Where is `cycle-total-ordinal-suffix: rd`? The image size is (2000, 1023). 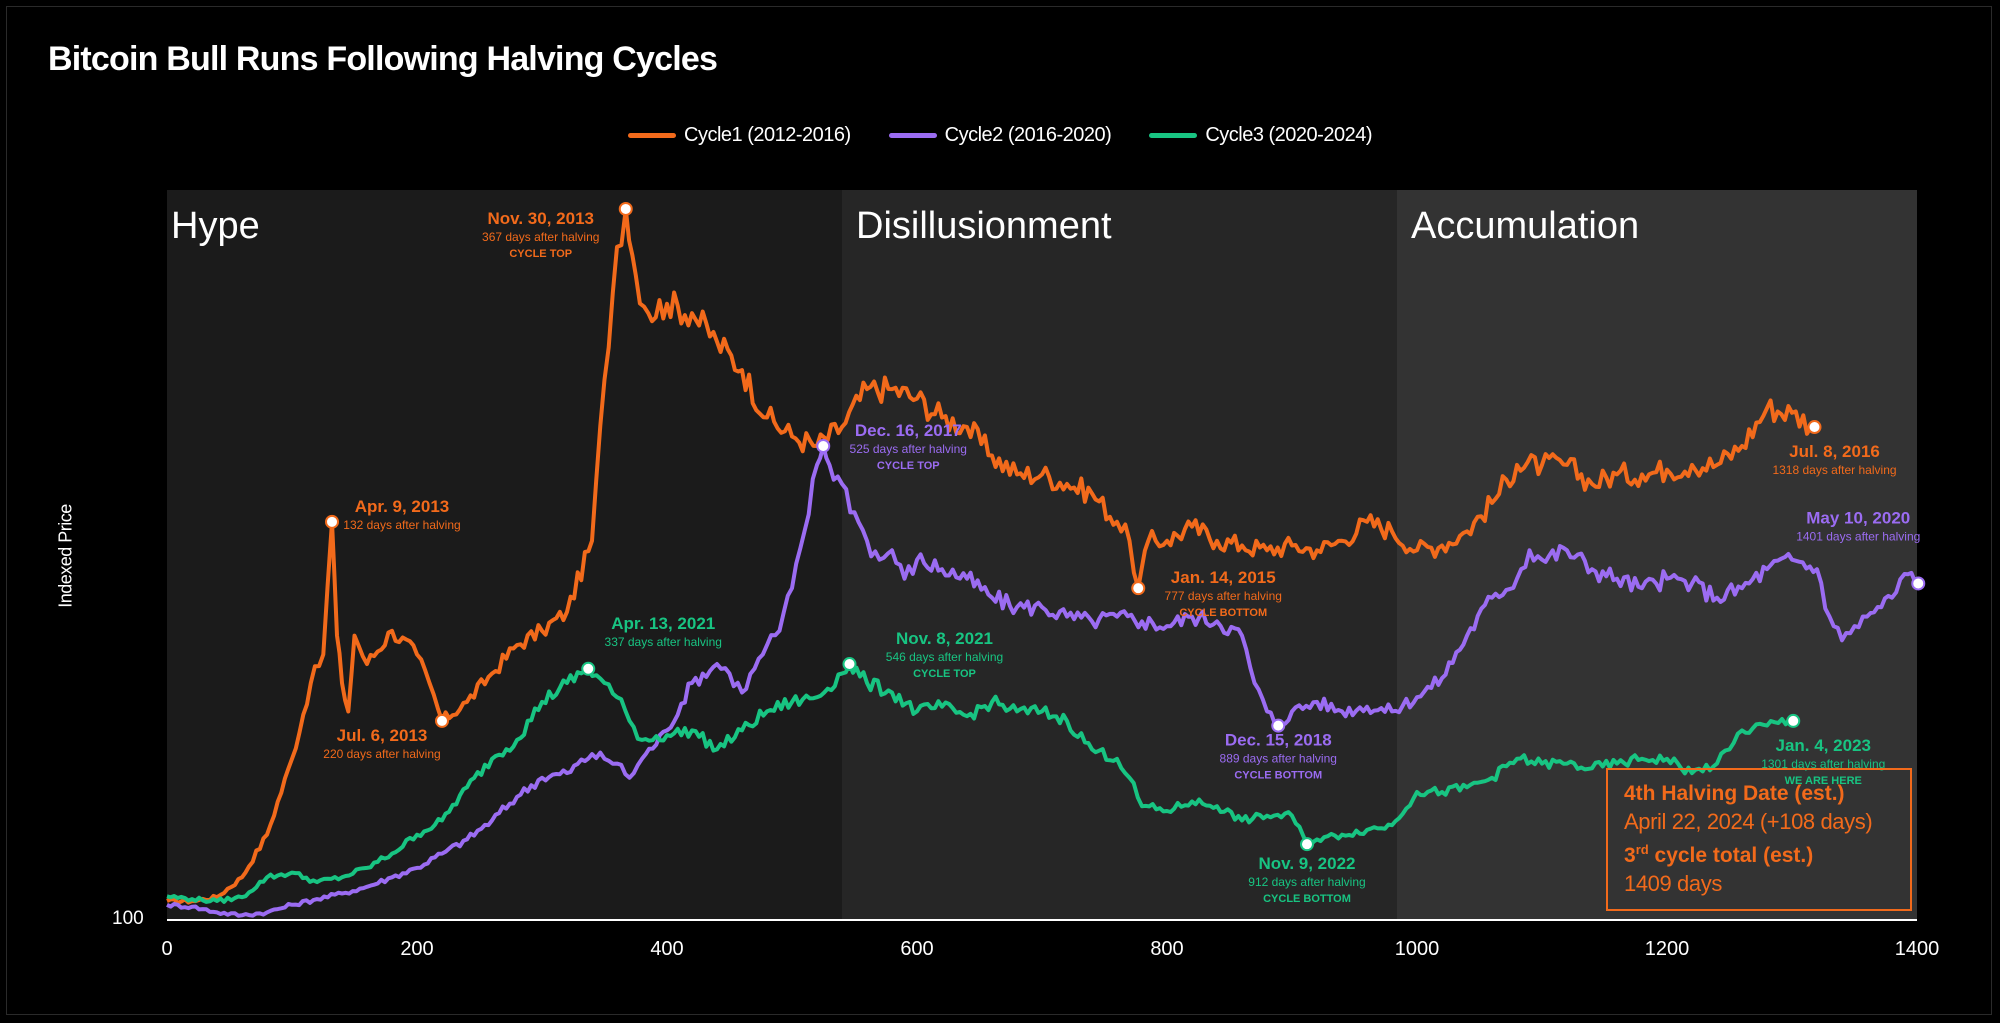 cycle-total-ordinal-suffix: rd is located at coordinates (1642, 849).